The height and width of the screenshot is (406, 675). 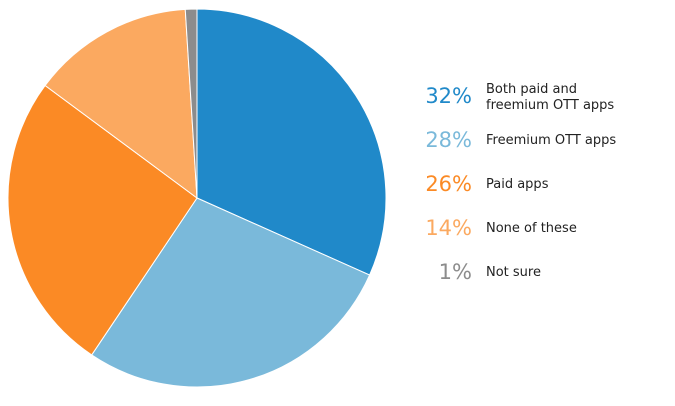 What do you see at coordinates (448, 96) in the screenshot?
I see `legend-value-both-paid-freemium: 32%` at bounding box center [448, 96].